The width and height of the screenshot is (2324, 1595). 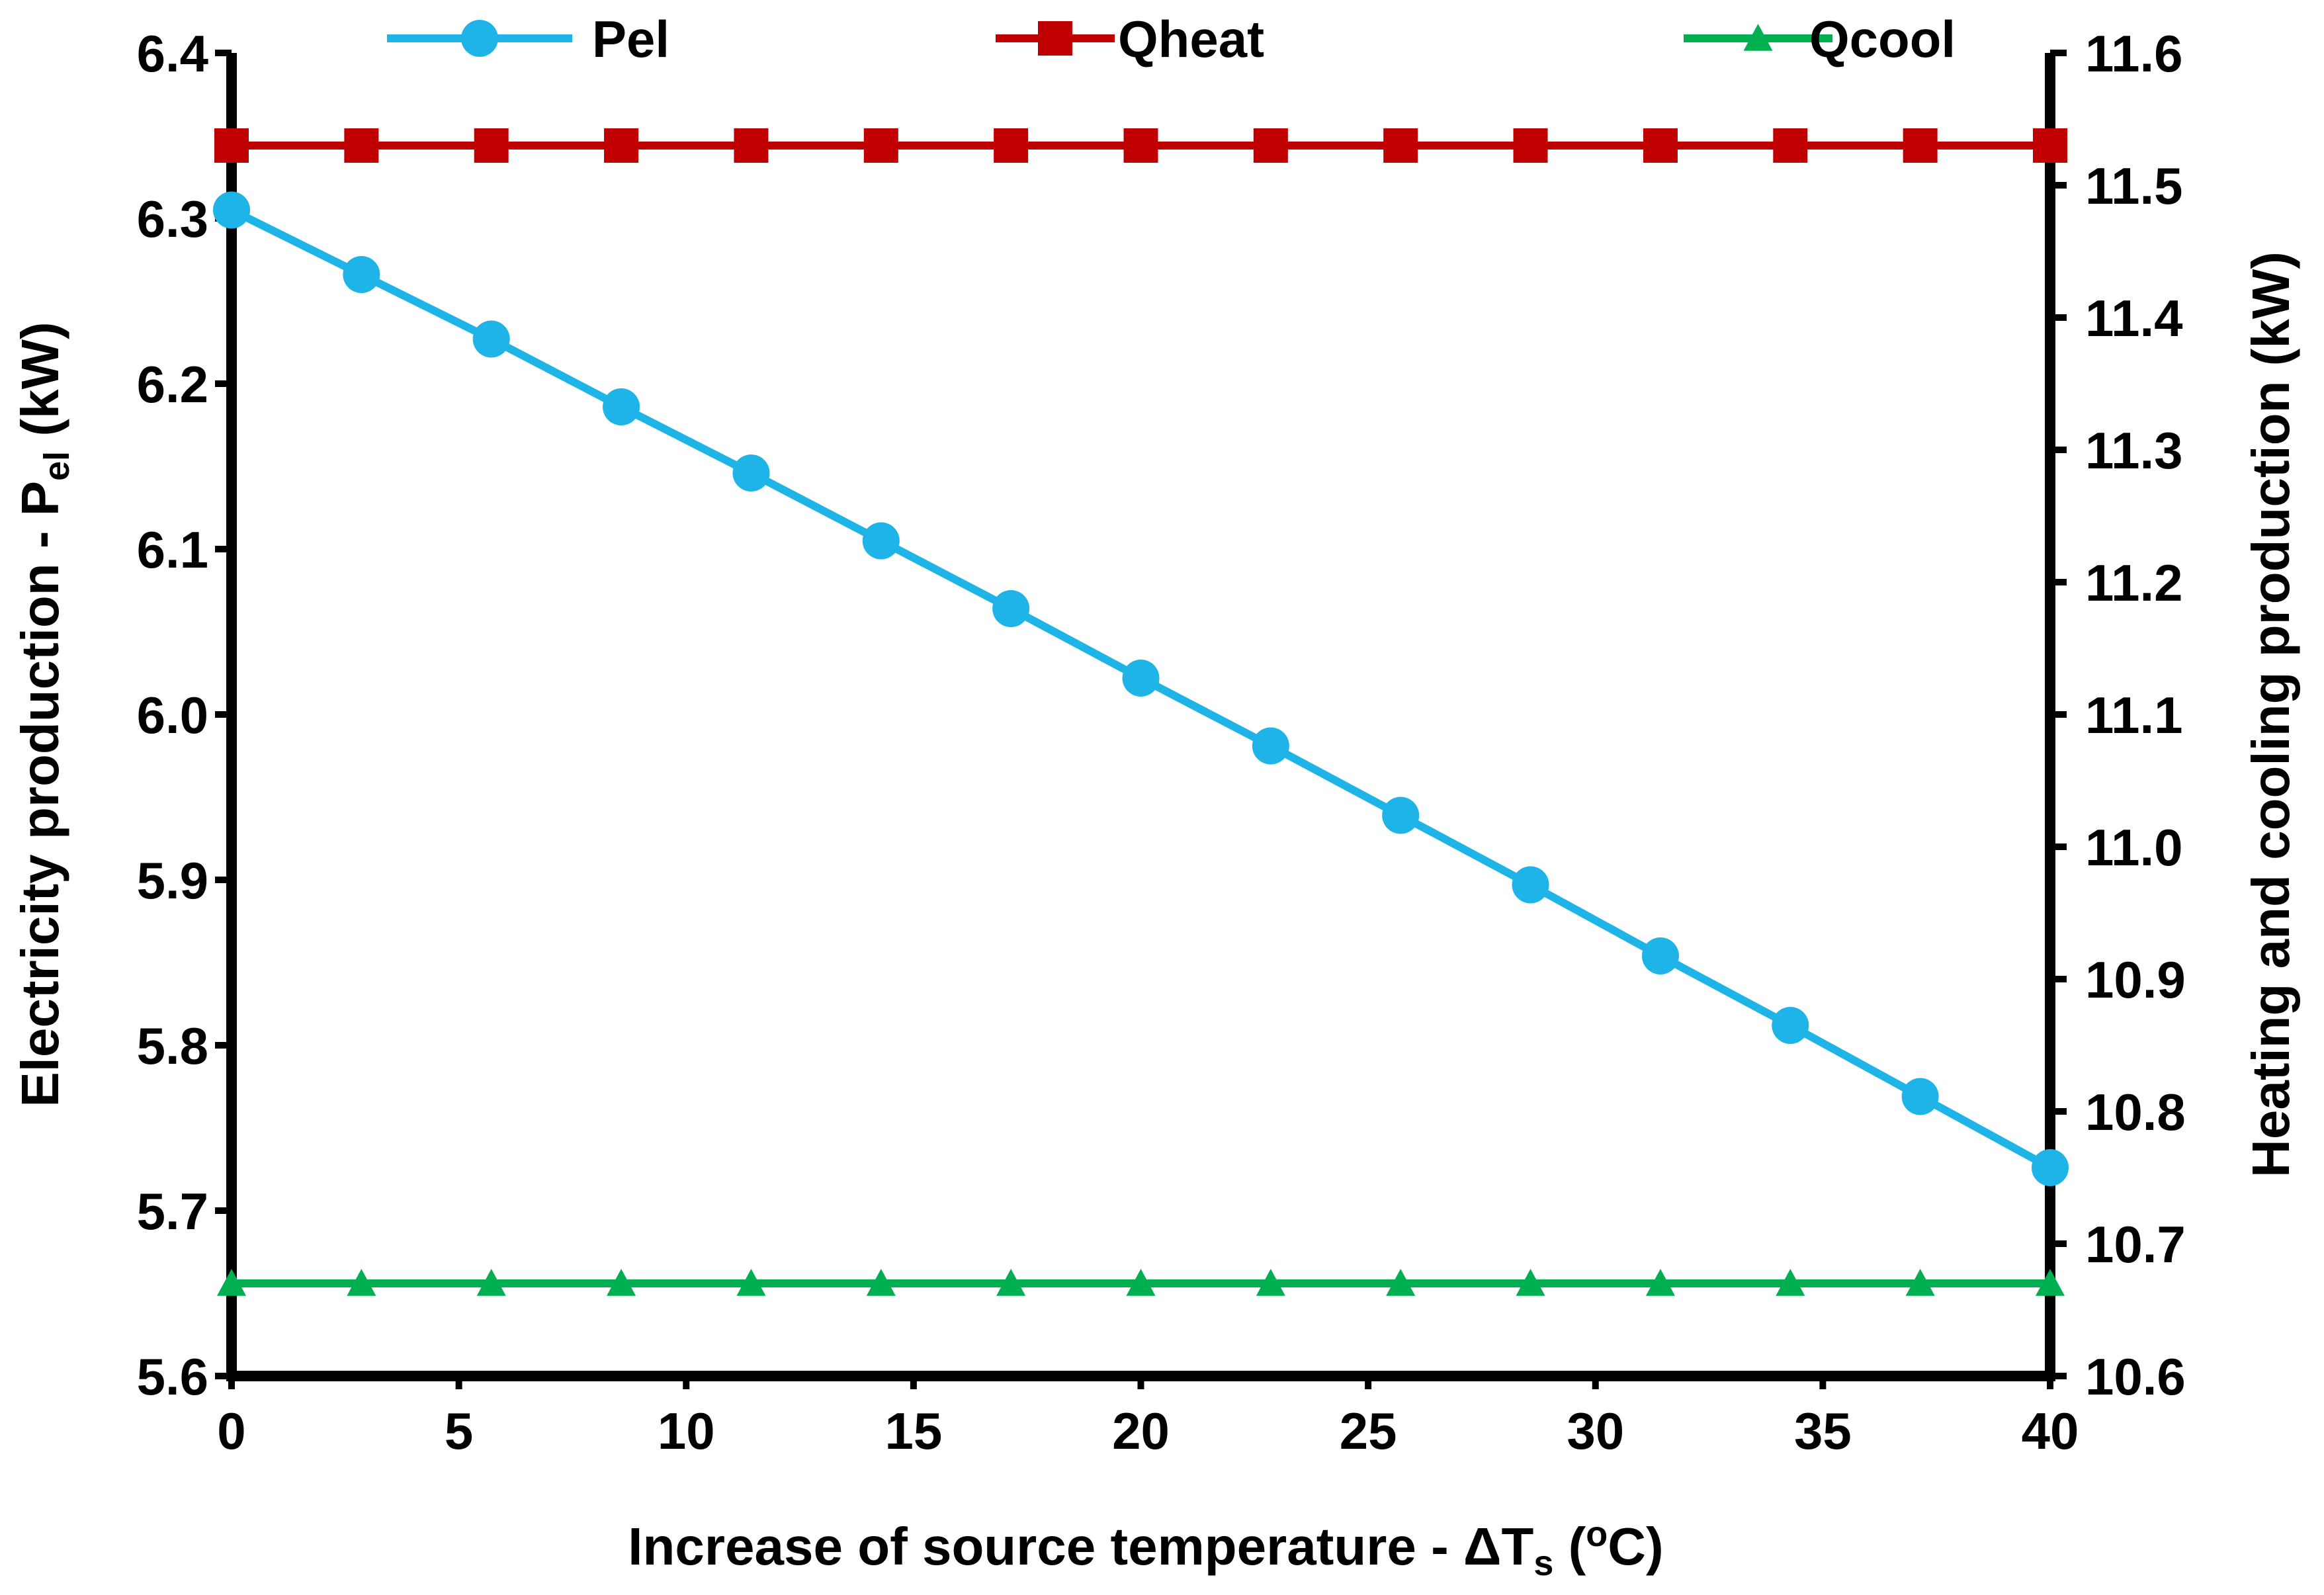 What do you see at coordinates (57, 466) in the screenshot?
I see `y-left-axis-title-subscript: el` at bounding box center [57, 466].